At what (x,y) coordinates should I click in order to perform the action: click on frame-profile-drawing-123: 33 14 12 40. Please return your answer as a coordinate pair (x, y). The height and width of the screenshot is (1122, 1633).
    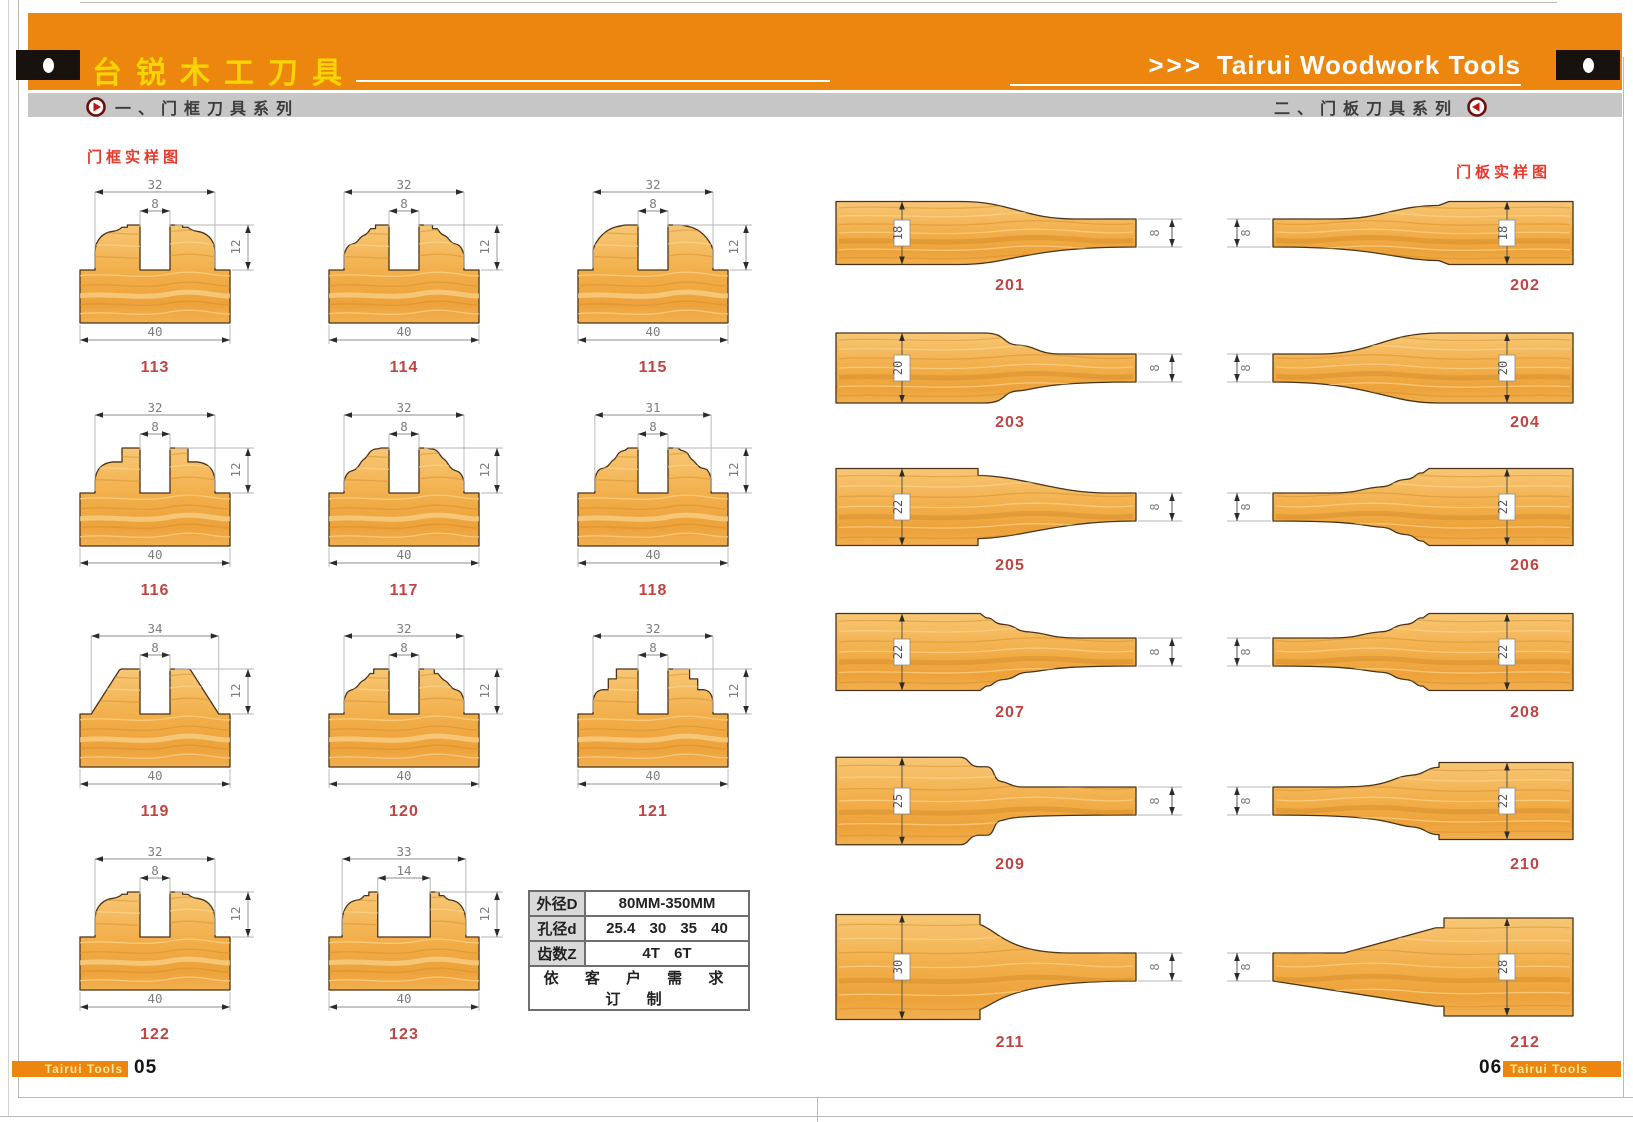
    Looking at the image, I should click on (415, 927).